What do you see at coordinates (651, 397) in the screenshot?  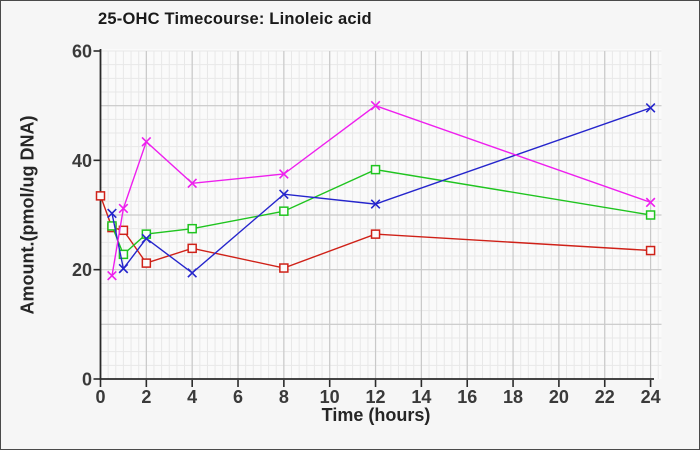 I see `x-tick-label: 24` at bounding box center [651, 397].